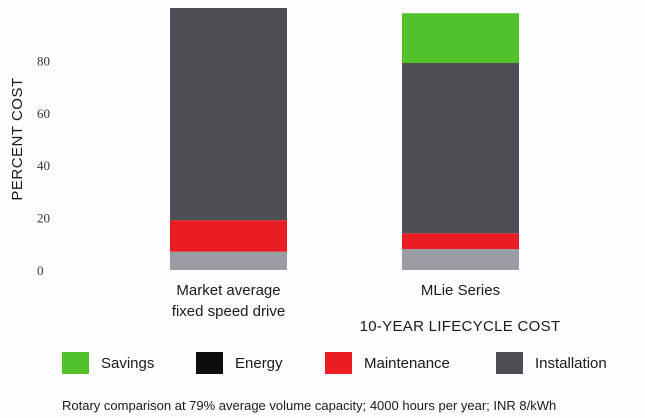 This screenshot has width=645, height=418. What do you see at coordinates (338, 363) in the screenshot?
I see `legend-swatch-maintenance` at bounding box center [338, 363].